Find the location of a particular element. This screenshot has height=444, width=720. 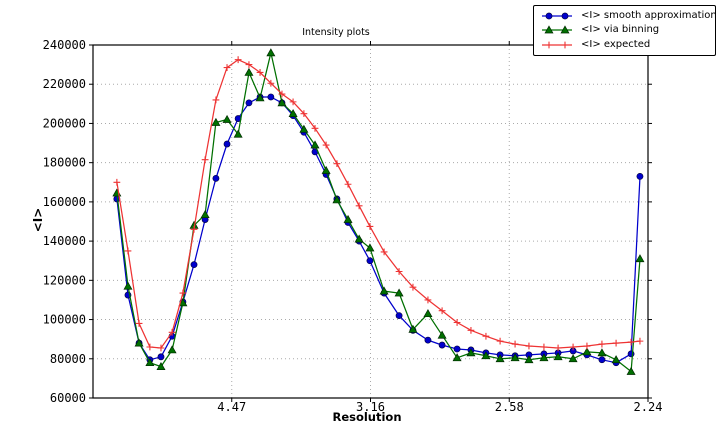

y-tick-label: 180000 is located at coordinates (64, 163).